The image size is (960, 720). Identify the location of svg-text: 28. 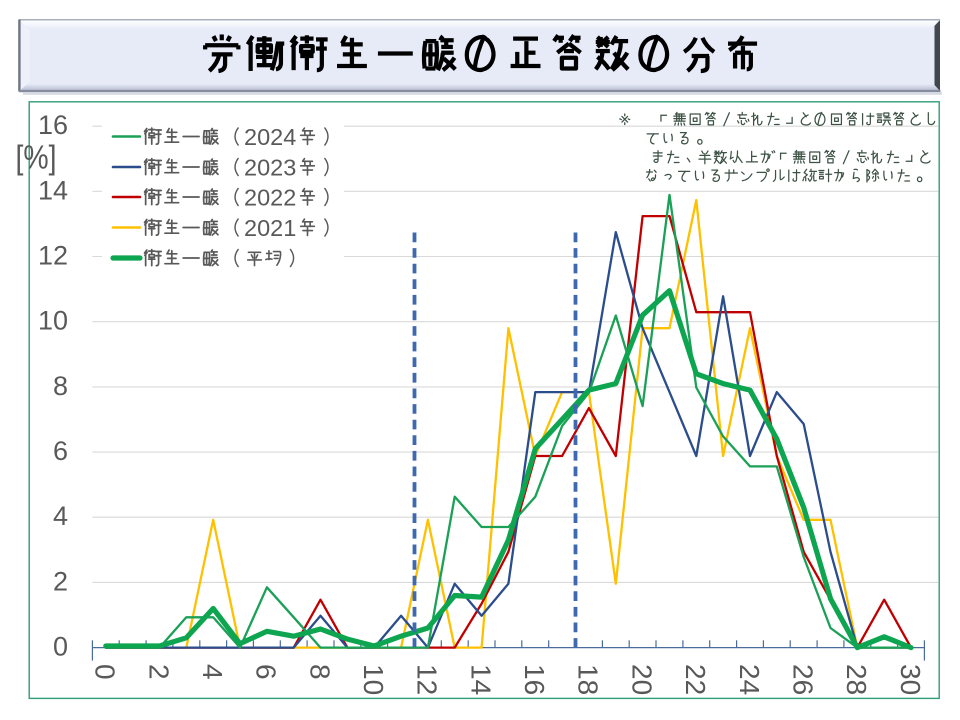
(856, 679).